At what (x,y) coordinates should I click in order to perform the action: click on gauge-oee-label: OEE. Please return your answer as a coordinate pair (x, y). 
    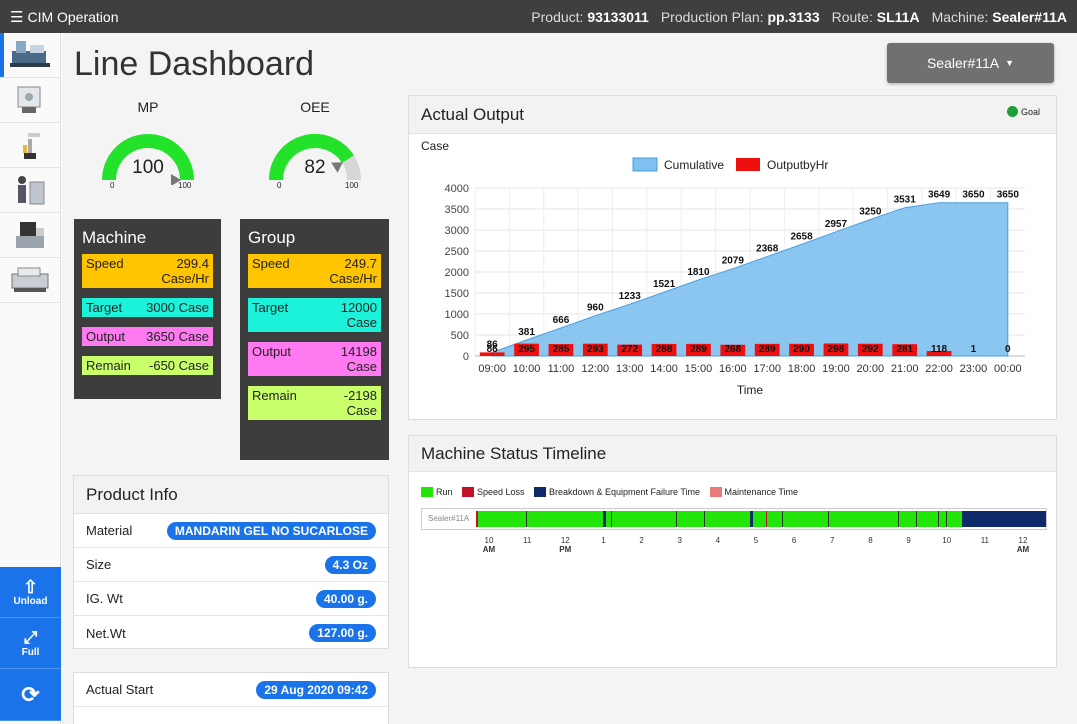
    Looking at the image, I should click on (315, 107).